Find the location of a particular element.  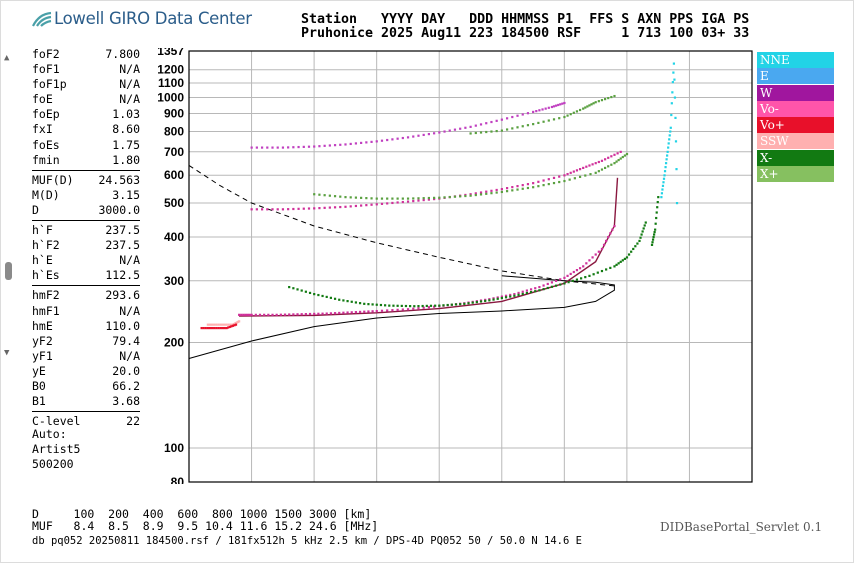

param-name: hmF2 is located at coordinates (46, 295).